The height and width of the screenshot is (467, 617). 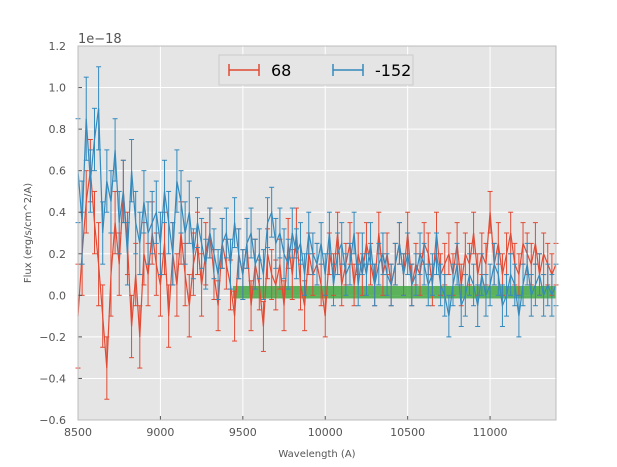 I want to click on x-tick-label: 11000, so click(x=490, y=432).